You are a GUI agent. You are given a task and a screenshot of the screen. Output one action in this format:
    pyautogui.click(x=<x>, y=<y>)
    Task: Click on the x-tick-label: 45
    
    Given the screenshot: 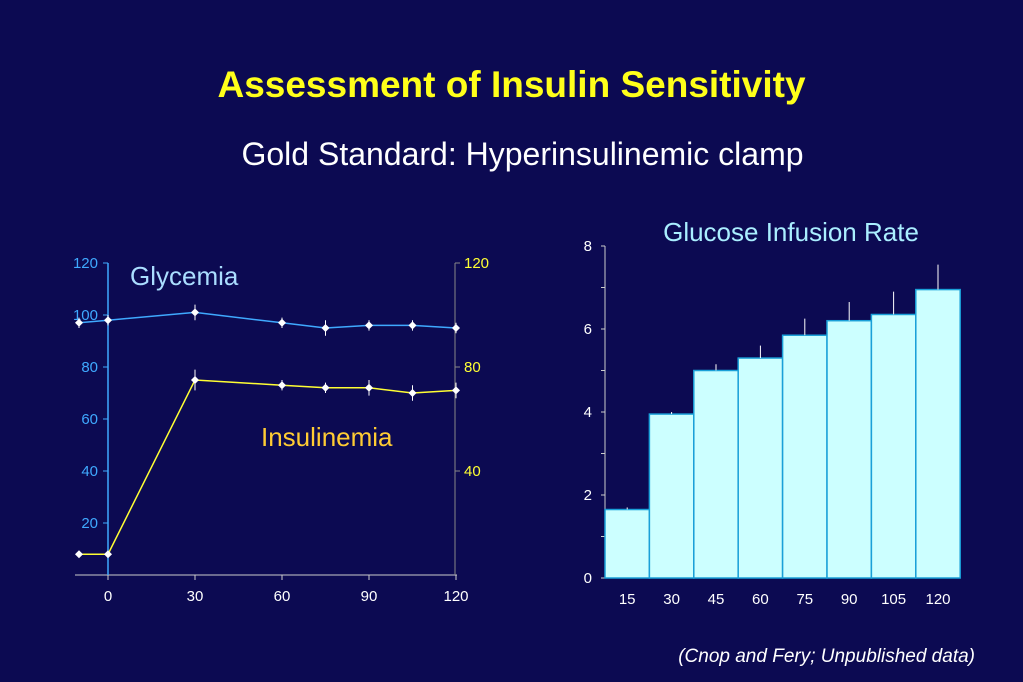 What is the action you would take?
    pyautogui.click(x=716, y=599)
    